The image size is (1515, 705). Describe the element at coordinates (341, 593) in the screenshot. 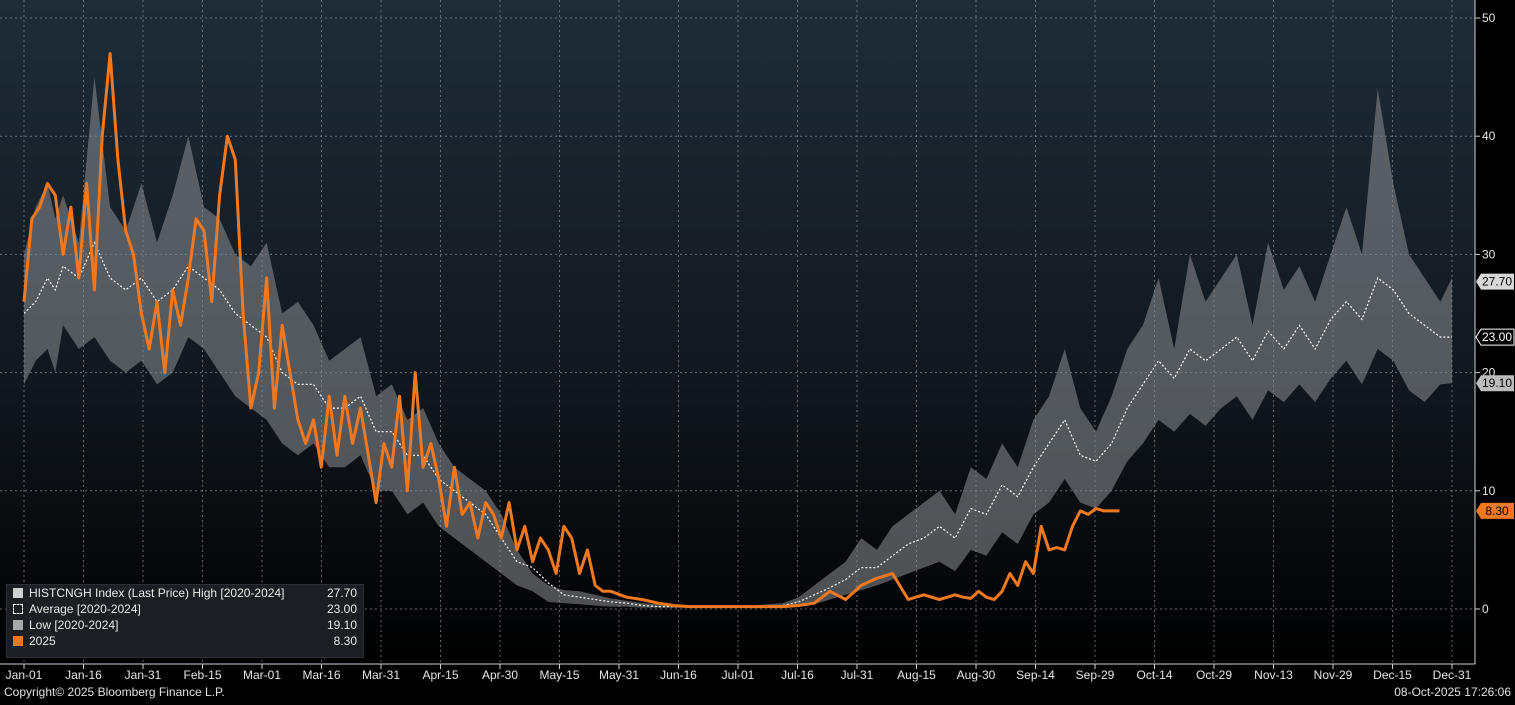

I see `legend-value-high: 27.70` at that location.